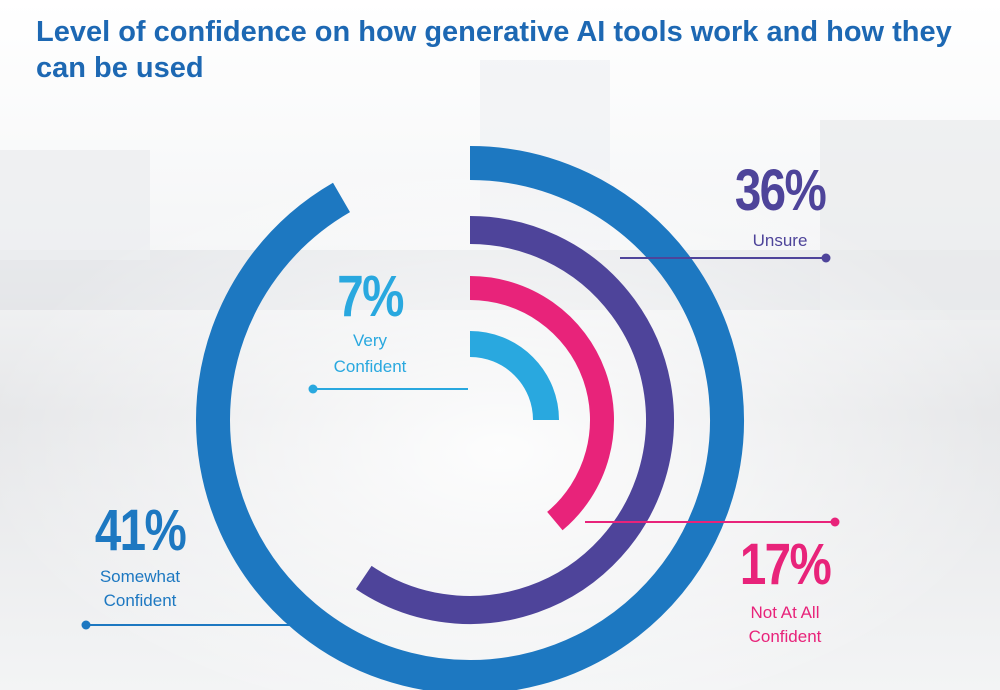 Image resolution: width=1000 pixels, height=690 pixels. Describe the element at coordinates (313, 389) in the screenshot. I see `very-confident-leader-dot` at that location.